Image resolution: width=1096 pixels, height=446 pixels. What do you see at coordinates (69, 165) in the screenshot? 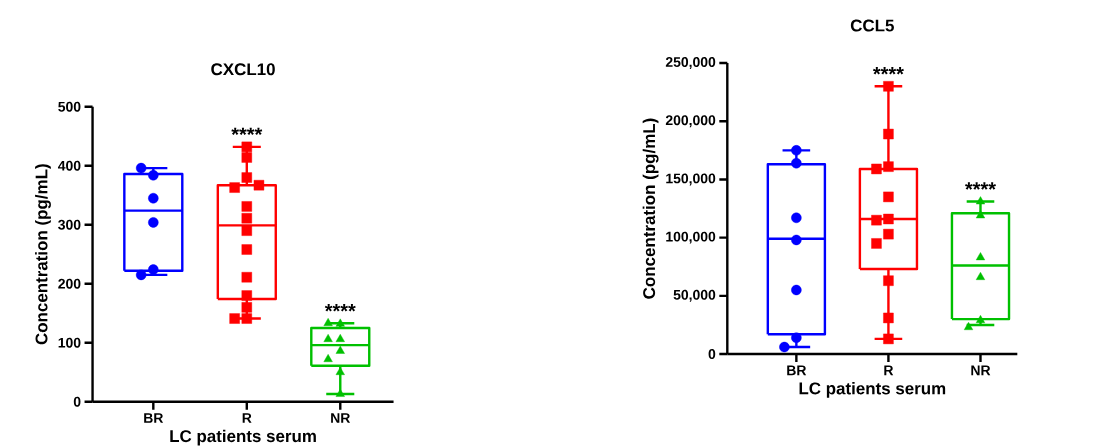
I see `y-tick-label: 400` at bounding box center [69, 165].